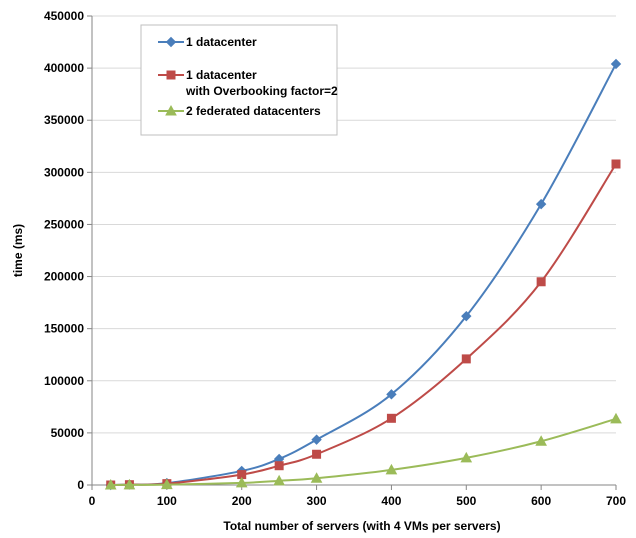  Describe the element at coordinates (391, 501) in the screenshot. I see `x-tick-label: 400` at that location.